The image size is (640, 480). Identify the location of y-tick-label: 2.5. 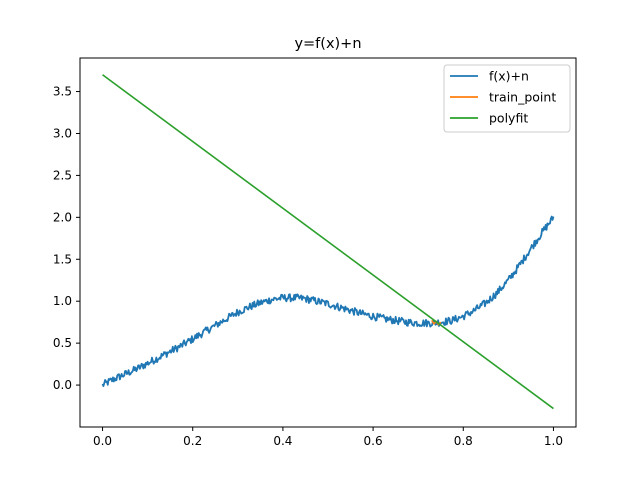
(62, 175).